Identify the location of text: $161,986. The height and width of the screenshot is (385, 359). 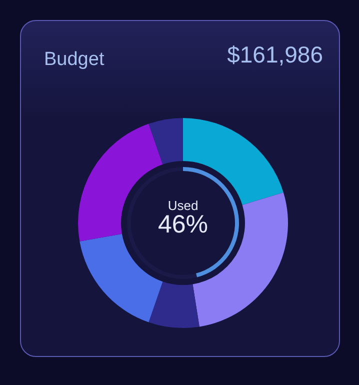
(275, 55).